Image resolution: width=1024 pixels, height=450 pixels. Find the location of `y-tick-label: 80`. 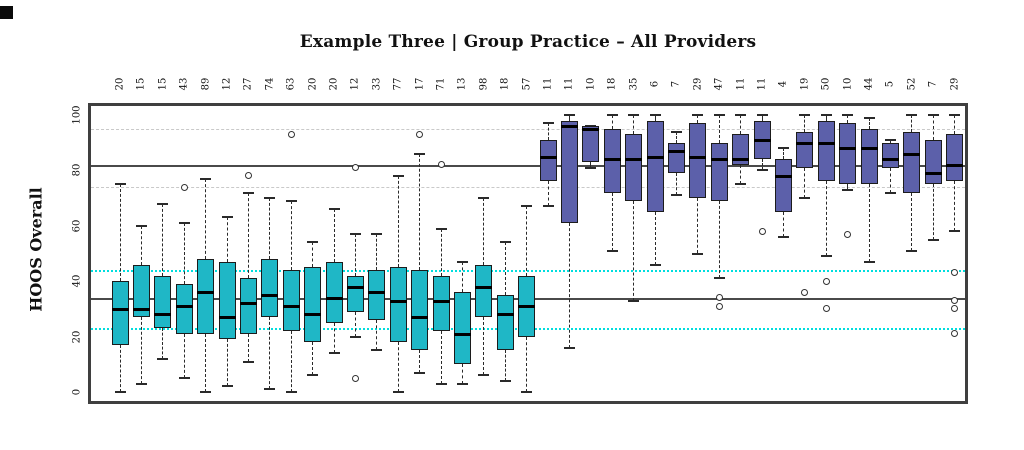

y-tick-label: 80 is located at coordinates (77, 170).